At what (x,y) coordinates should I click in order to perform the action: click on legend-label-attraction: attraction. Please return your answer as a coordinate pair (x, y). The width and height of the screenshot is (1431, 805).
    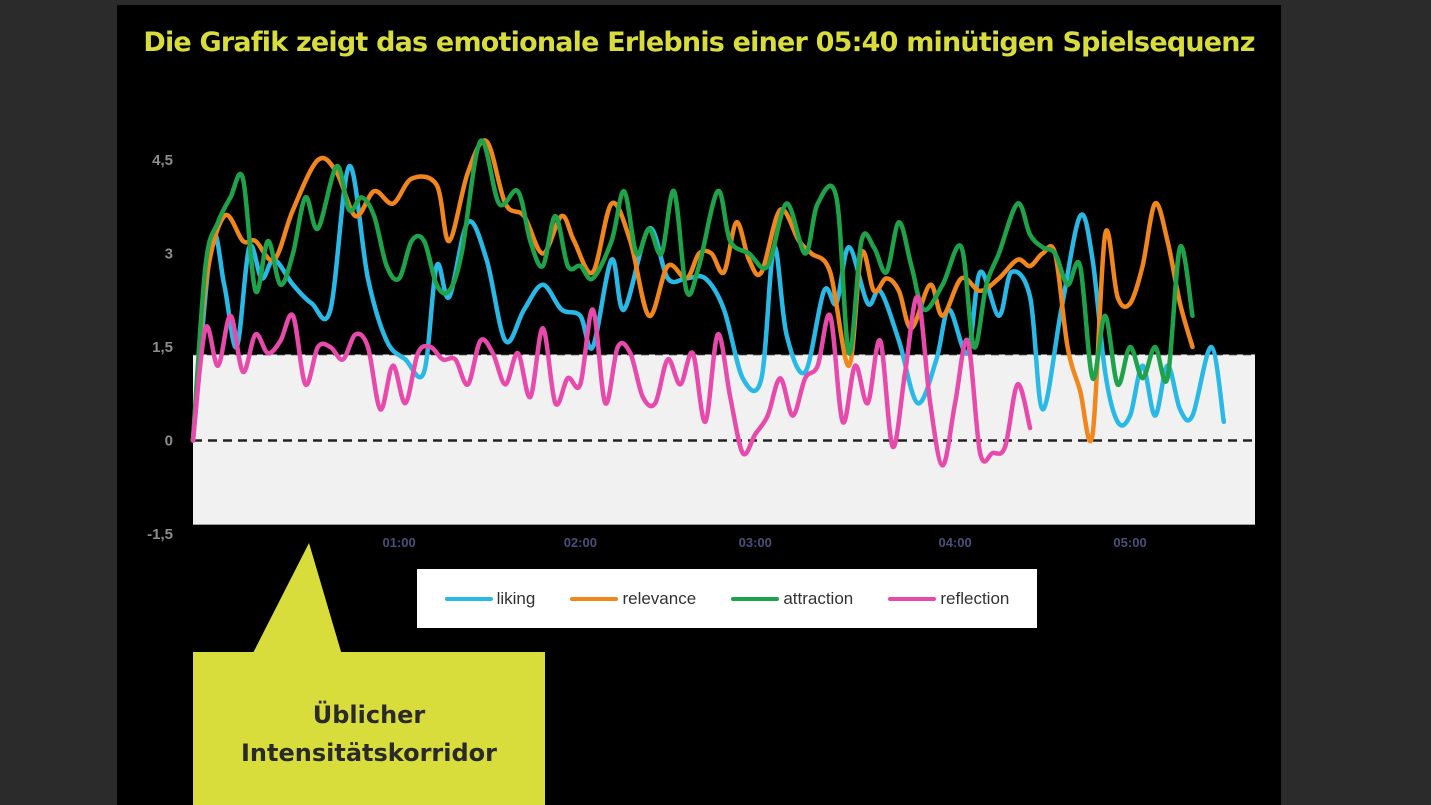
    Looking at the image, I should click on (818, 598).